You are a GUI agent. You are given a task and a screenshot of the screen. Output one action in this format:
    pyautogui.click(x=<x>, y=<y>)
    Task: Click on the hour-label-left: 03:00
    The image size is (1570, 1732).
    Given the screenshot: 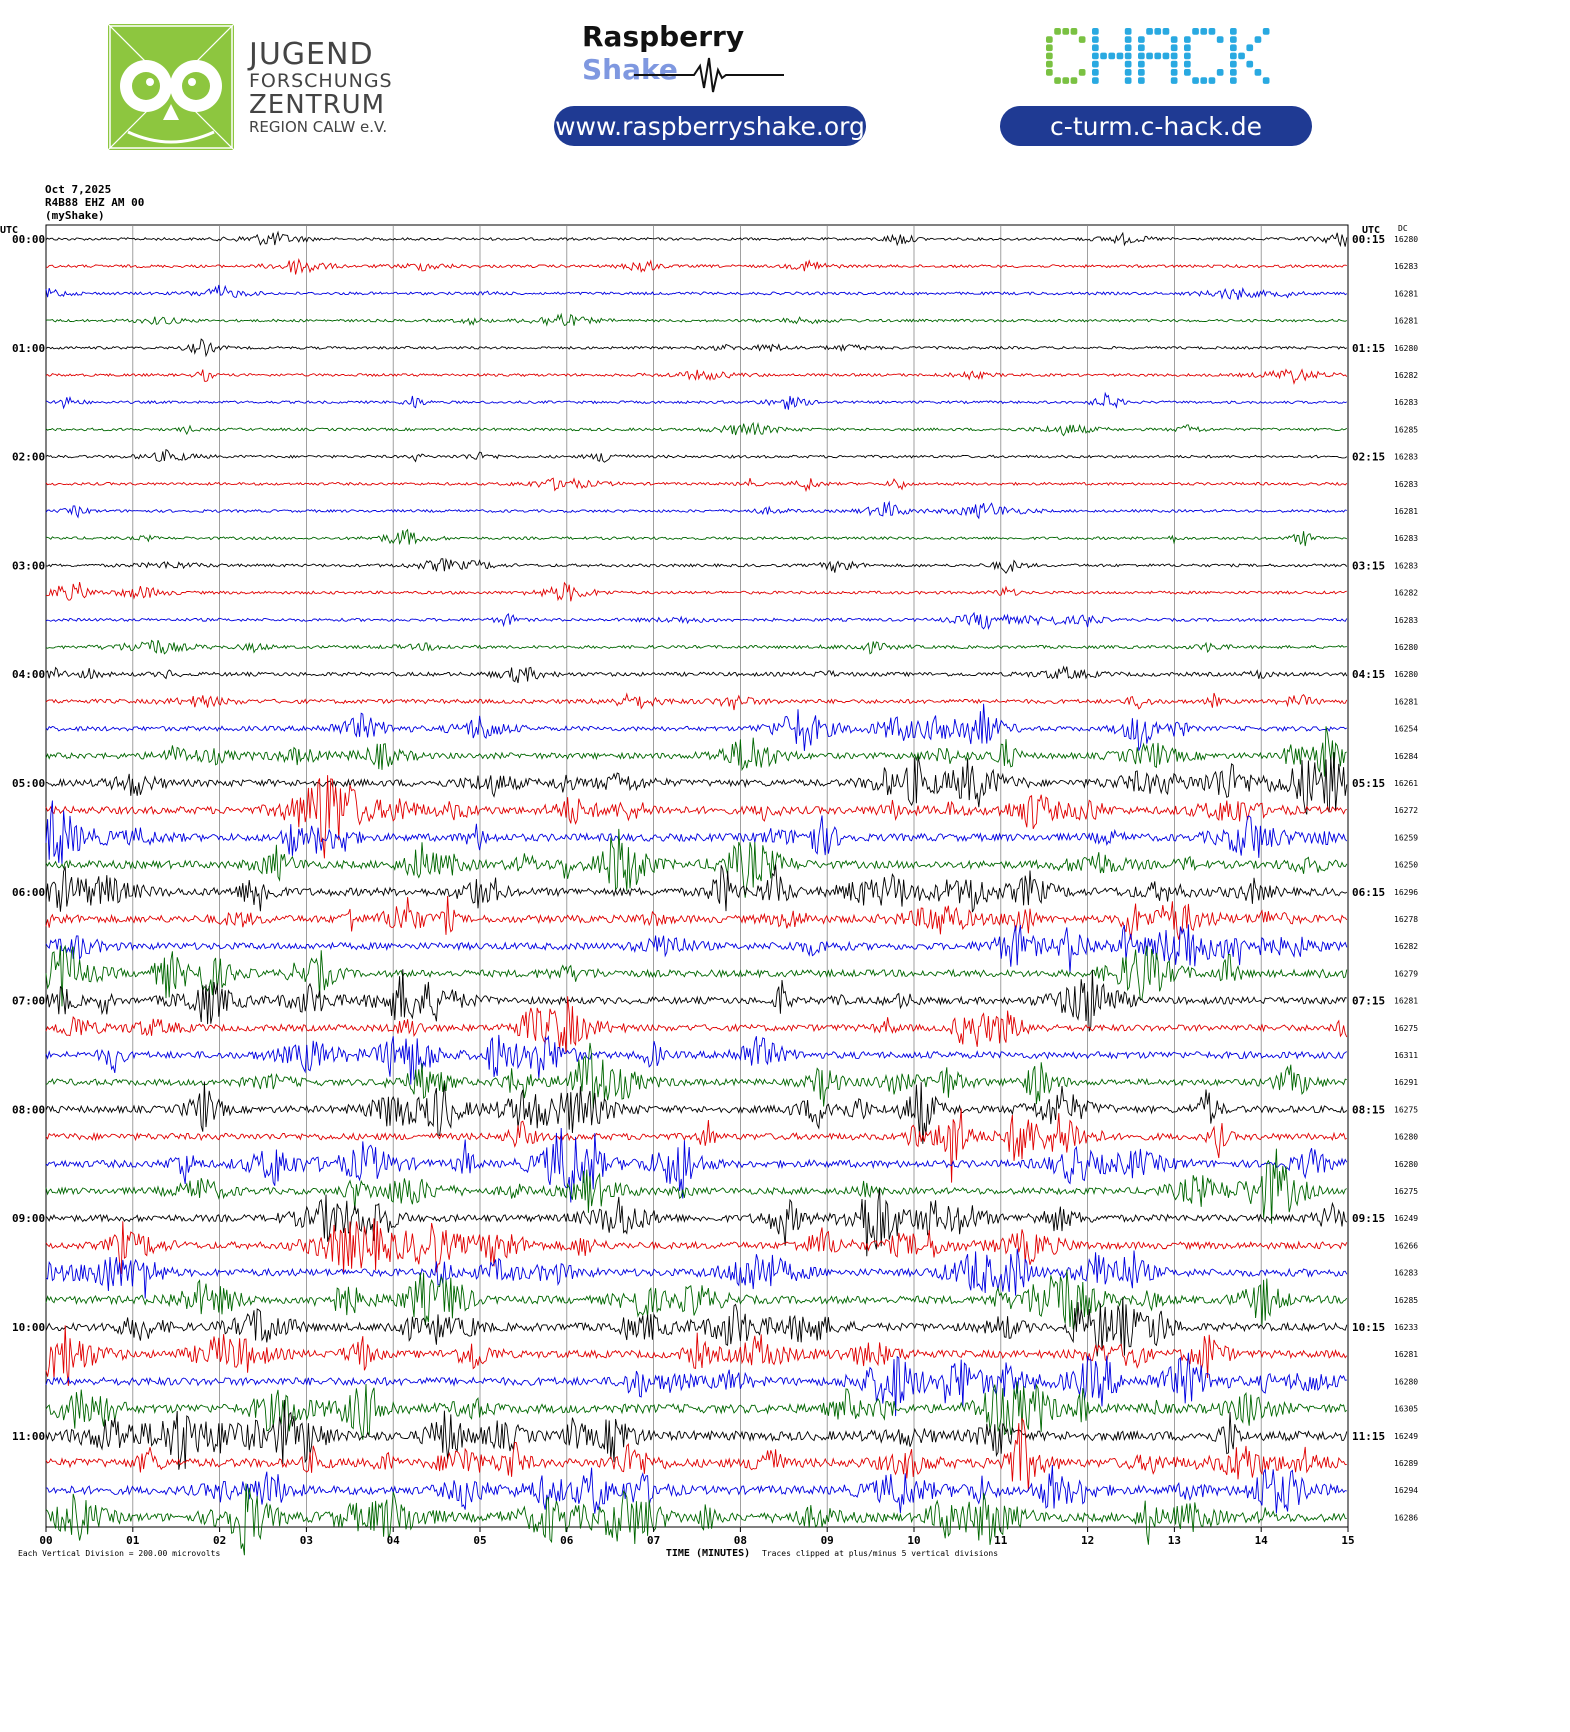 What is the action you would take?
    pyautogui.click(x=28, y=565)
    